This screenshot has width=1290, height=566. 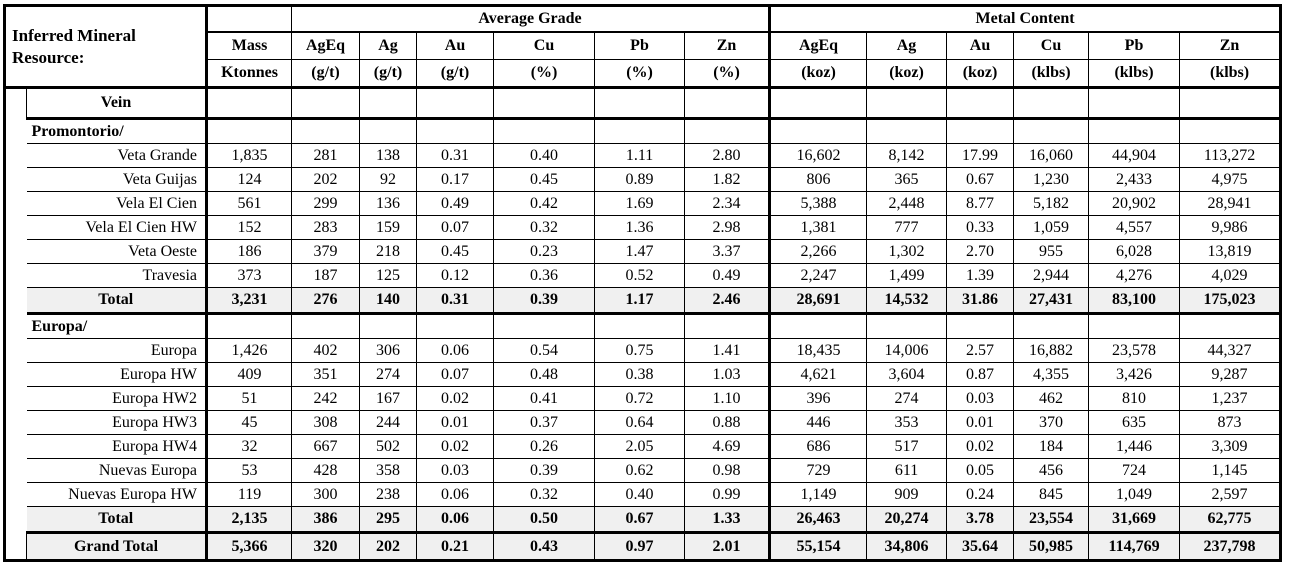 What do you see at coordinates (640, 350) in the screenshot?
I see `cell-pb: 0.75` at bounding box center [640, 350].